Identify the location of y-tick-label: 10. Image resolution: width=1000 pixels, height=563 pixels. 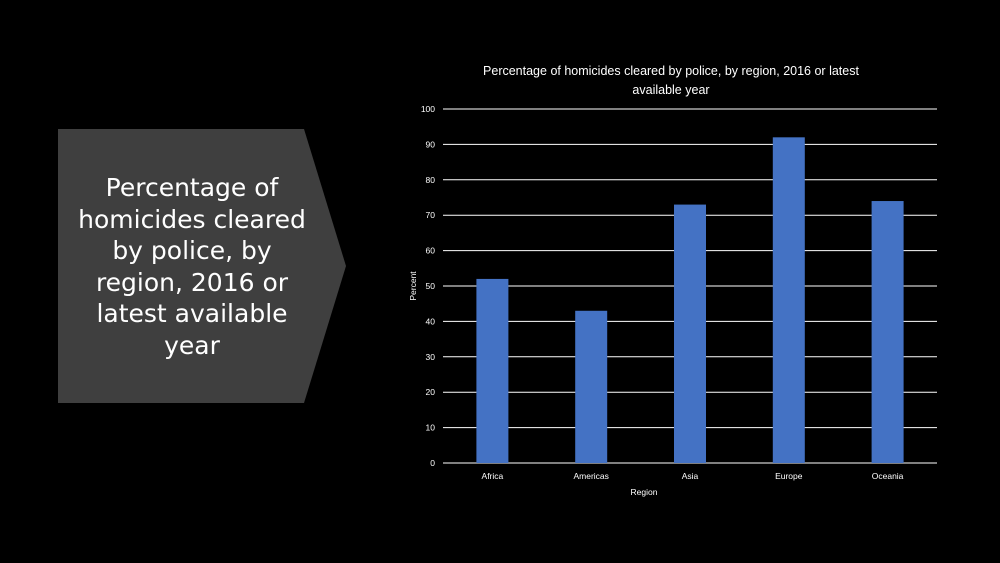
(431, 428).